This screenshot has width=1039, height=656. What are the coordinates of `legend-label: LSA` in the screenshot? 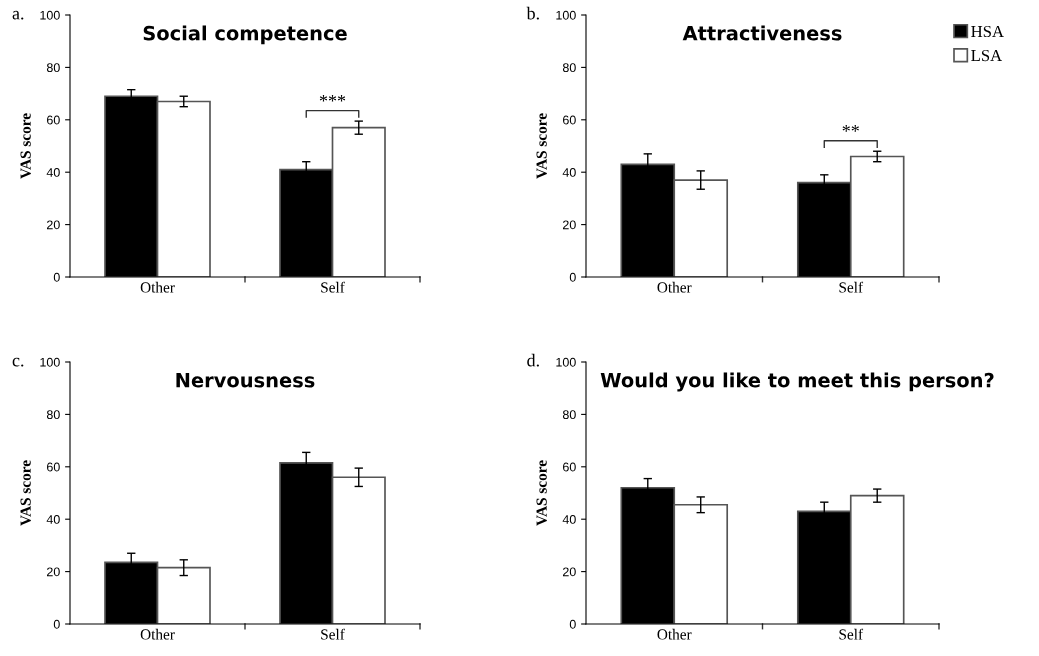 It's located at (987, 55).